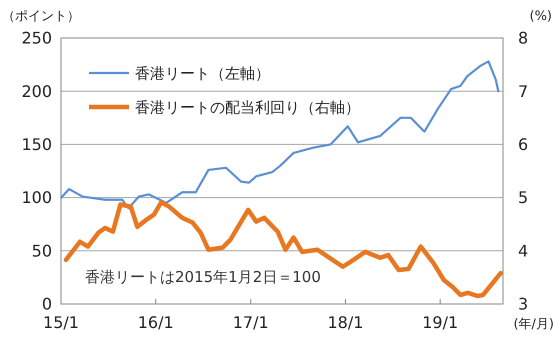 Image resolution: width=558 pixels, height=344 pixels. What do you see at coordinates (202, 73) in the screenshot?
I see `legend-label: 香港リート（左軸）` at bounding box center [202, 73].